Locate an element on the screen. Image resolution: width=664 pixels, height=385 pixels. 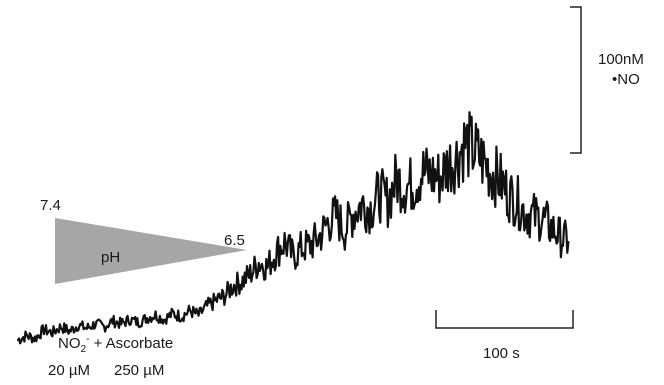
y-scale-label-value: 100nM is located at coordinates (621, 59).